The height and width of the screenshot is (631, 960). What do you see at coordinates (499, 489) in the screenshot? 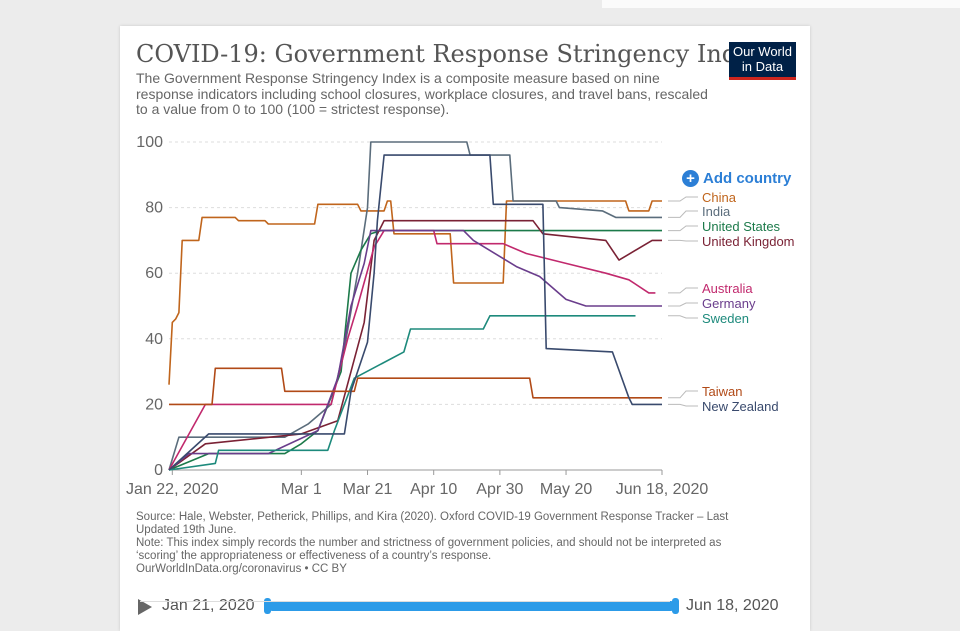
I see `x-tick-label: Apr 30` at bounding box center [499, 489].